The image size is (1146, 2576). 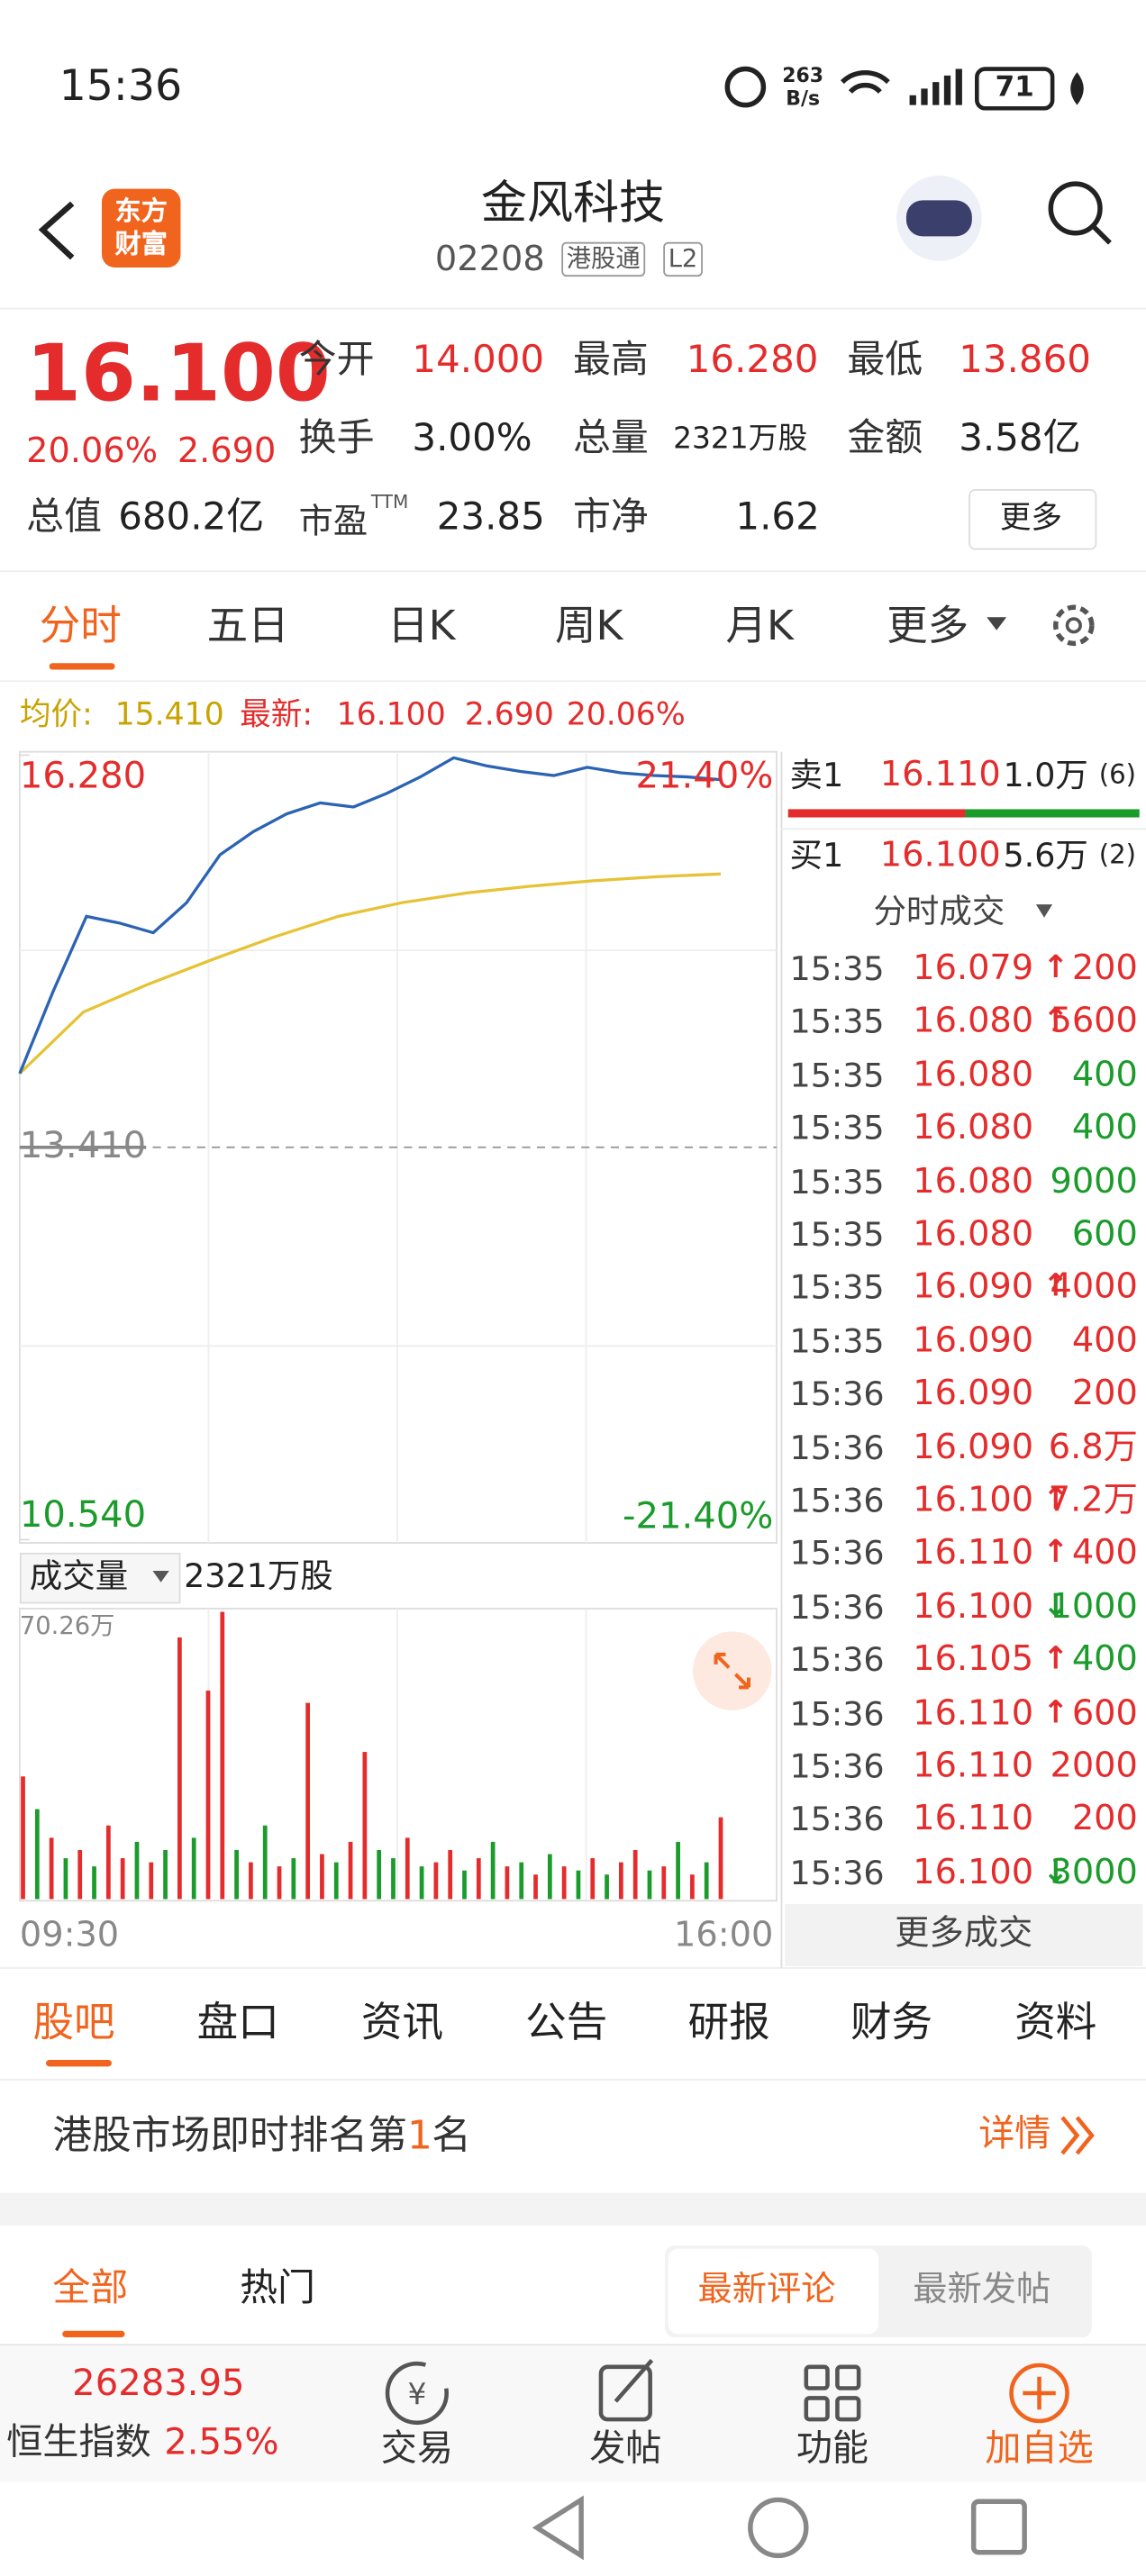 What do you see at coordinates (391, 714) in the screenshot?
I see `legend-latest: 16.100` at bounding box center [391, 714].